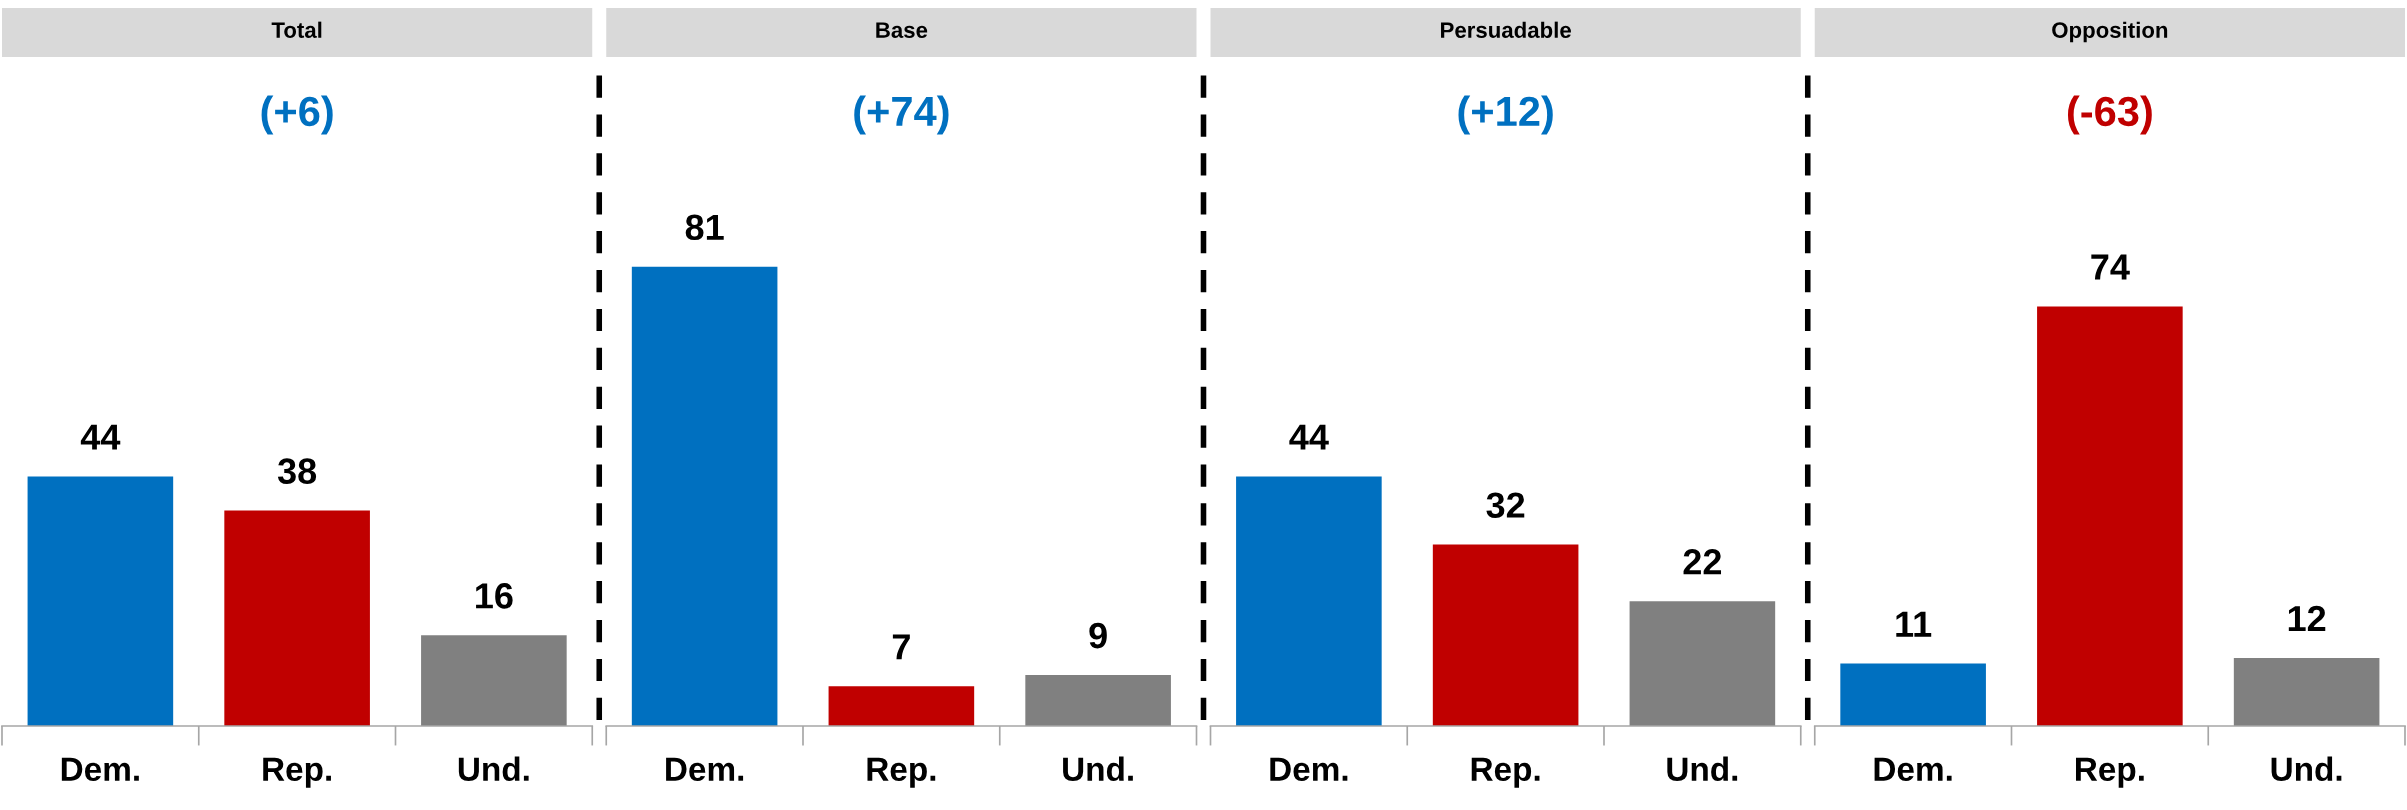  I want to click on data-label: 9, so click(1098, 635).